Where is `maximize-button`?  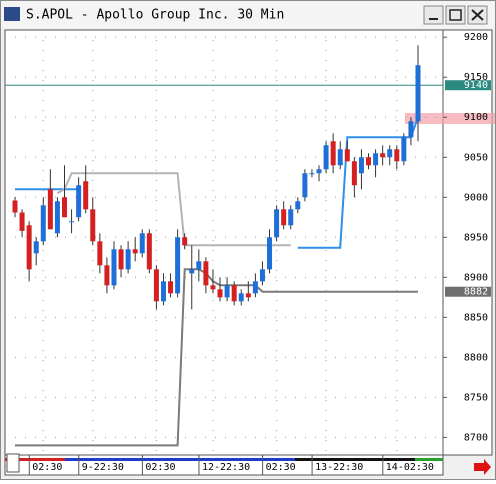 maximize-button is located at coordinates (455, 15).